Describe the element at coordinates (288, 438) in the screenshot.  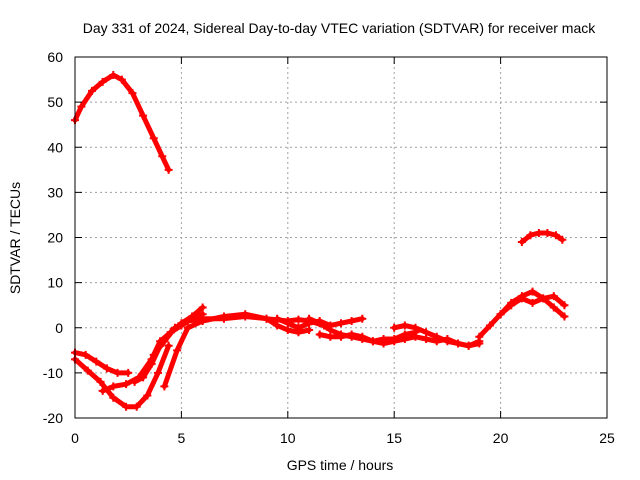
I see `x-tick-label: 10` at that location.